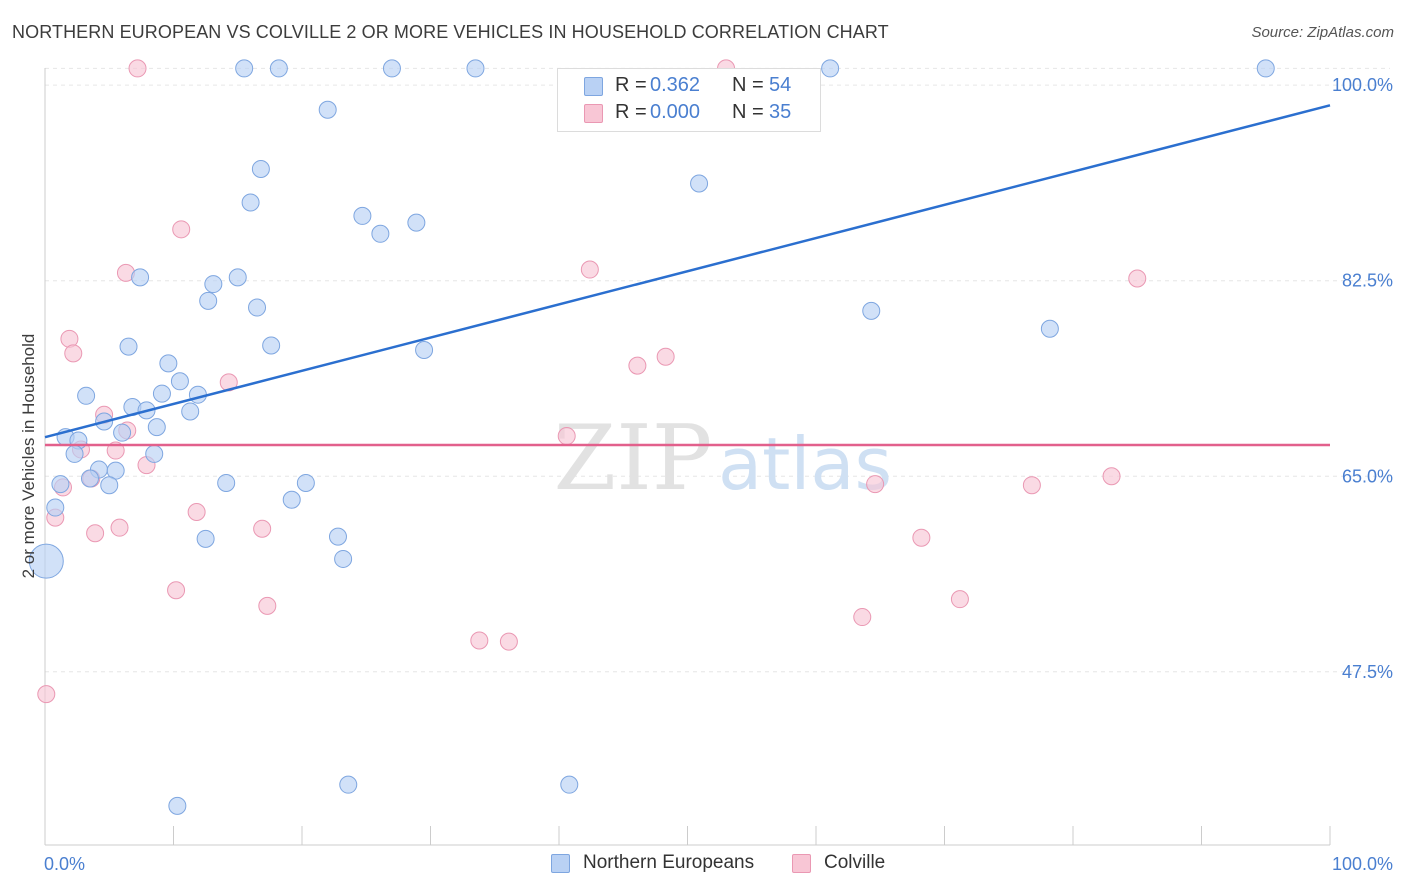 The image size is (1406, 892). I want to click on legend-r-value: 0.000, so click(675, 112).